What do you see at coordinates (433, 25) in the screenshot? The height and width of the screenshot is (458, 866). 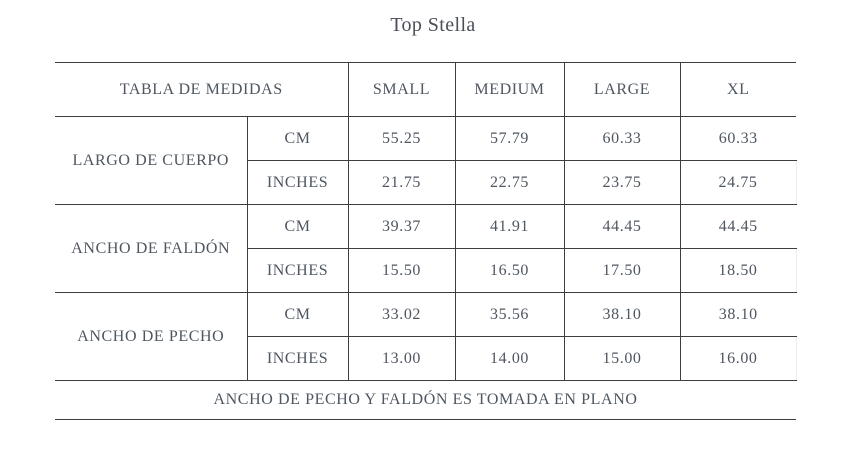 I see `page-title: Top Stella` at bounding box center [433, 25].